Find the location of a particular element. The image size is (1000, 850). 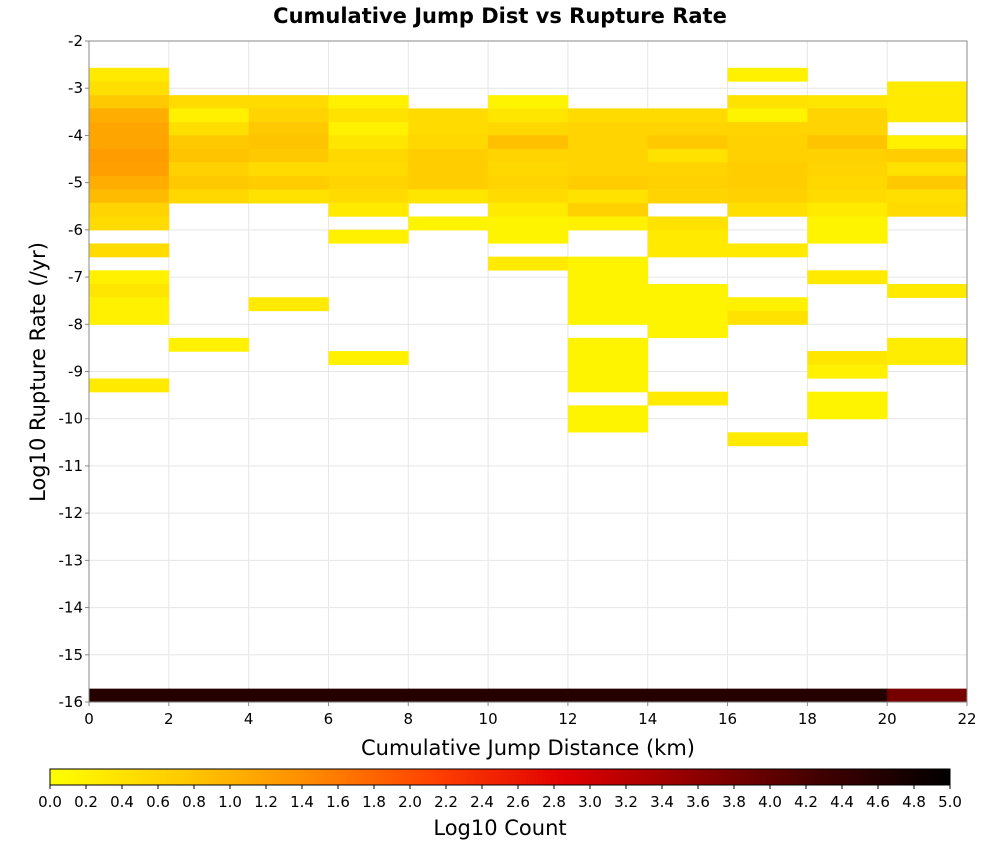

colorbar-tick-label: 1.4 is located at coordinates (302, 802).